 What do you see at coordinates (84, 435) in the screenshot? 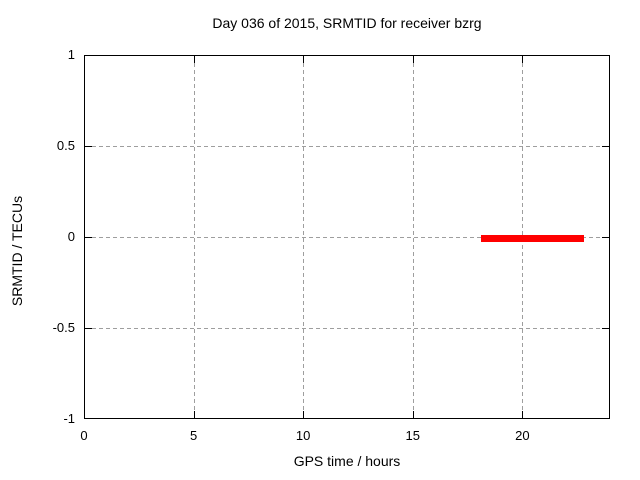
I see `x-tick-label: 0` at bounding box center [84, 435].